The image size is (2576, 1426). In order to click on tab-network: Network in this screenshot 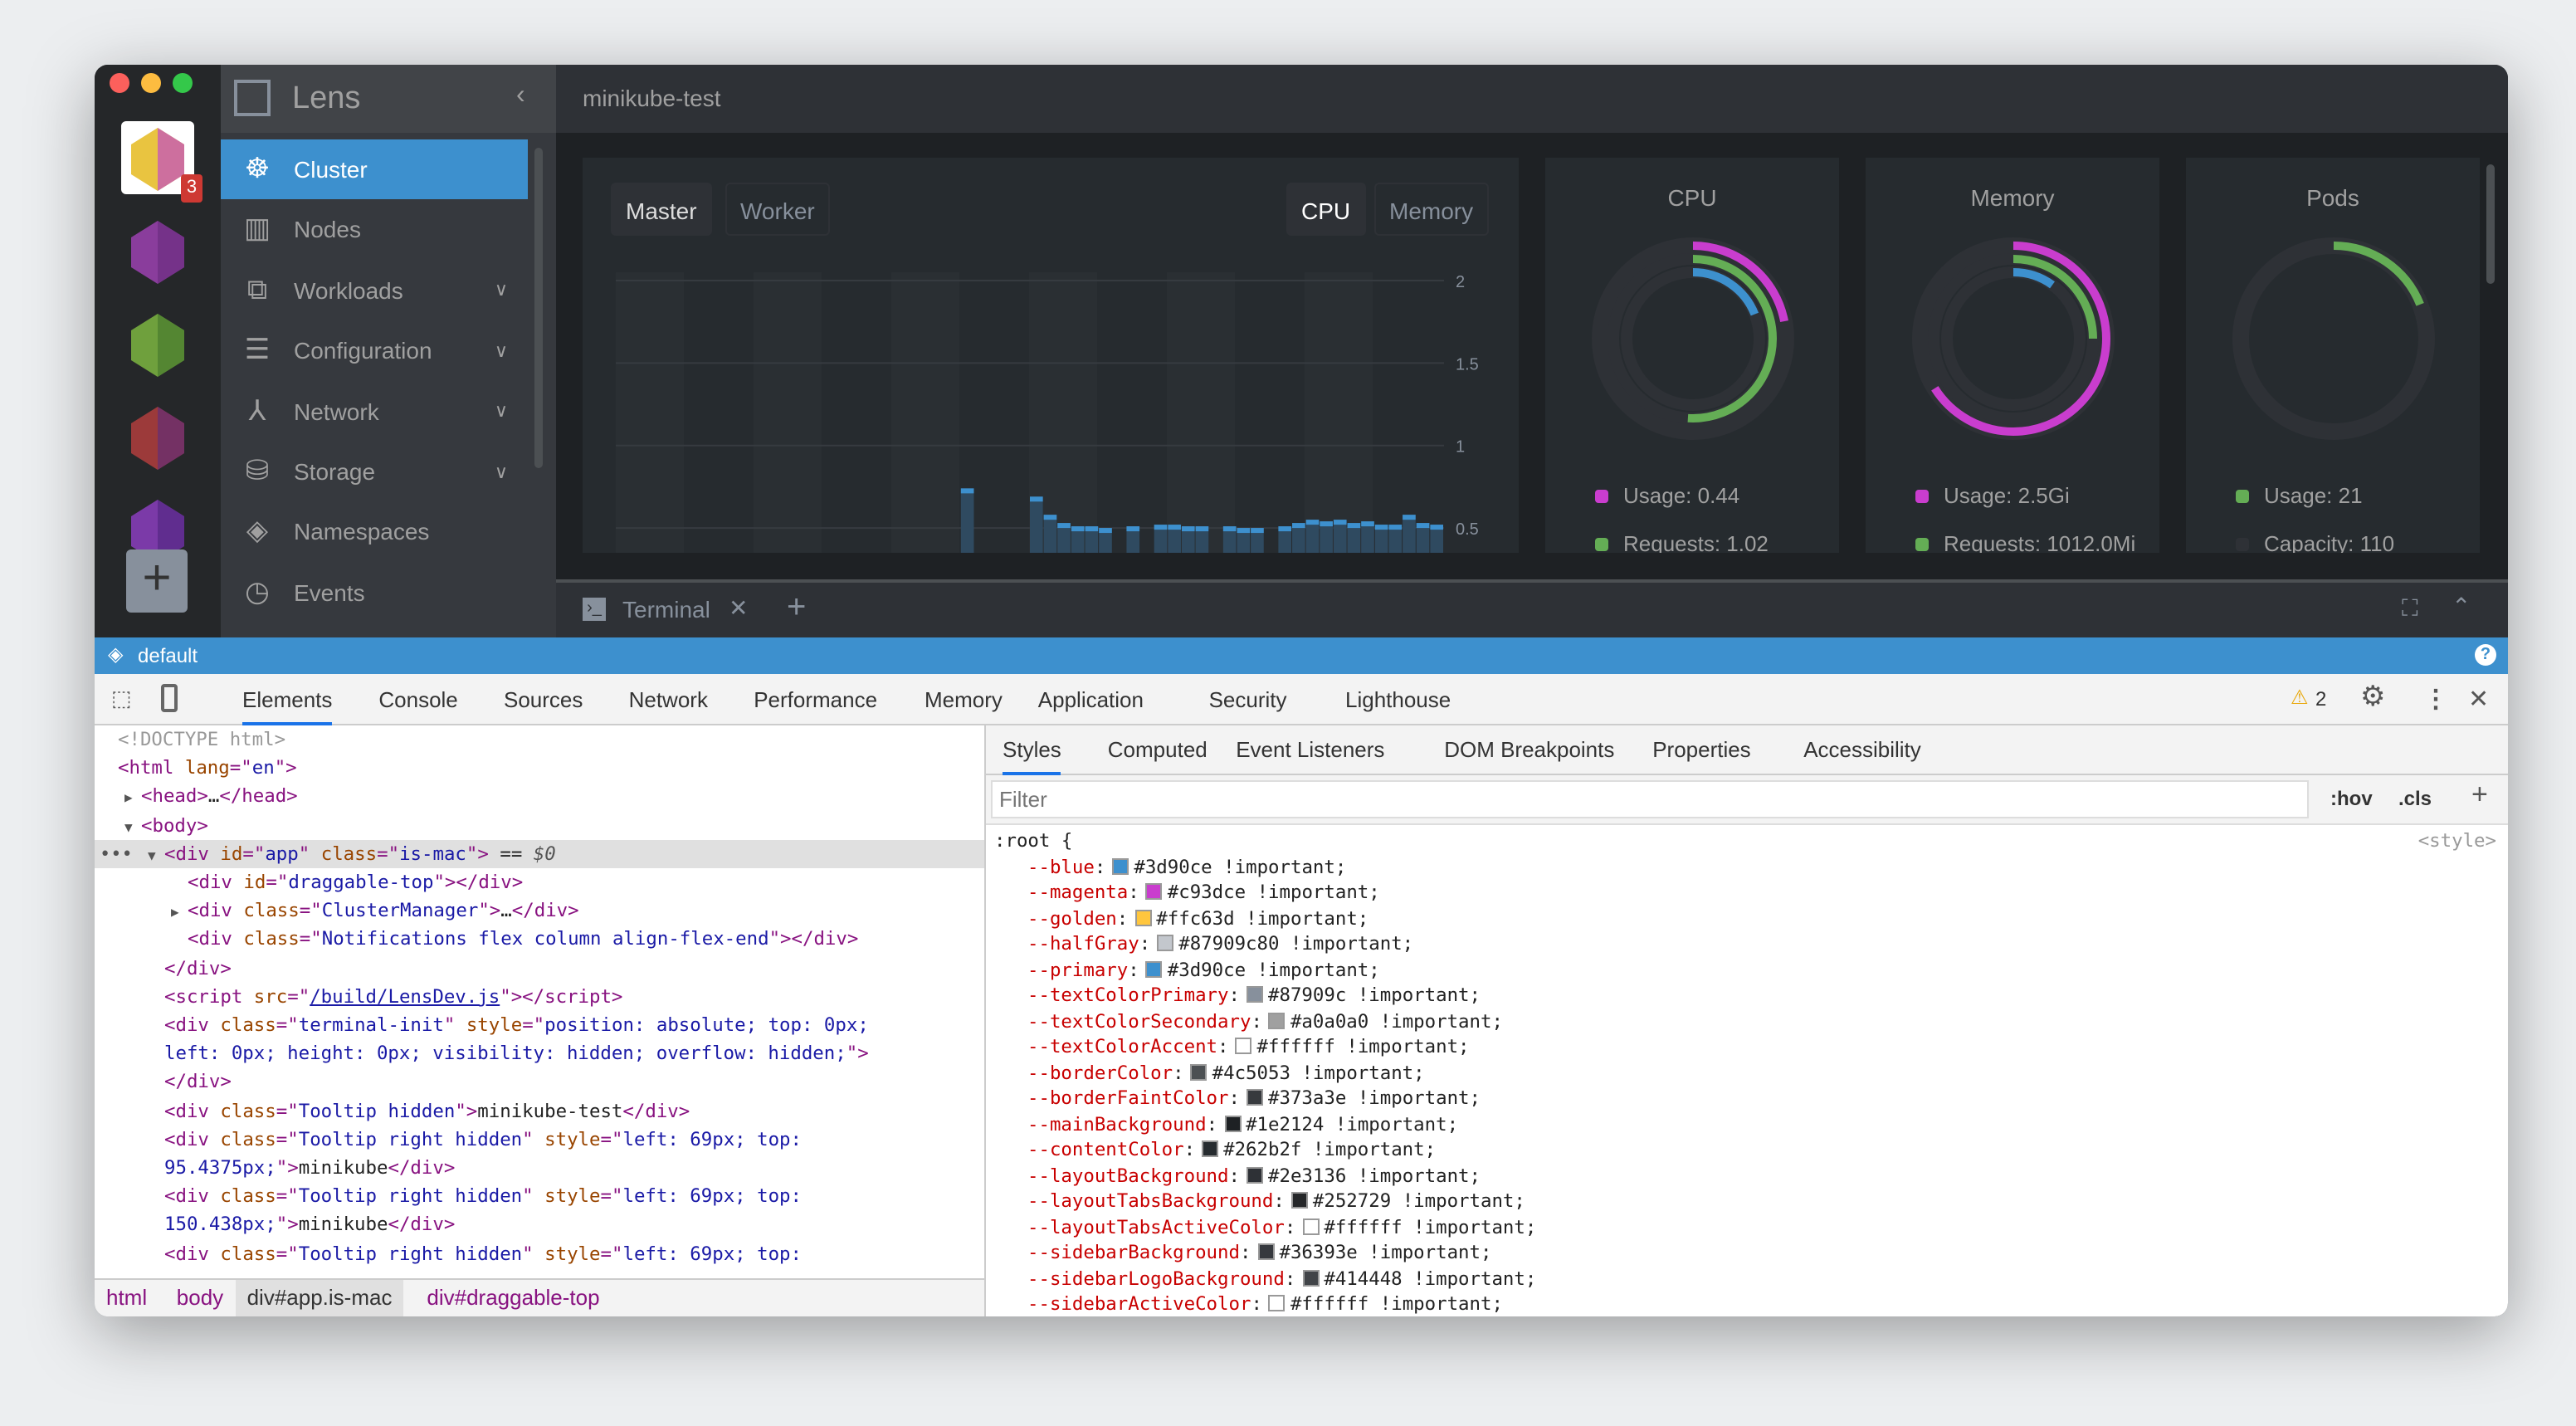, I will do `click(668, 699)`.